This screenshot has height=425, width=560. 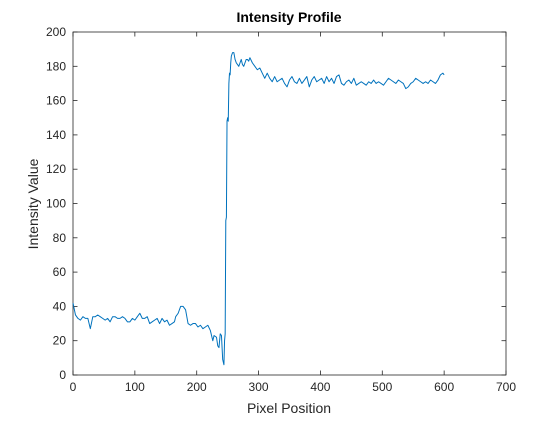 What do you see at coordinates (56, 32) in the screenshot?
I see `y-tick-label: 200` at bounding box center [56, 32].